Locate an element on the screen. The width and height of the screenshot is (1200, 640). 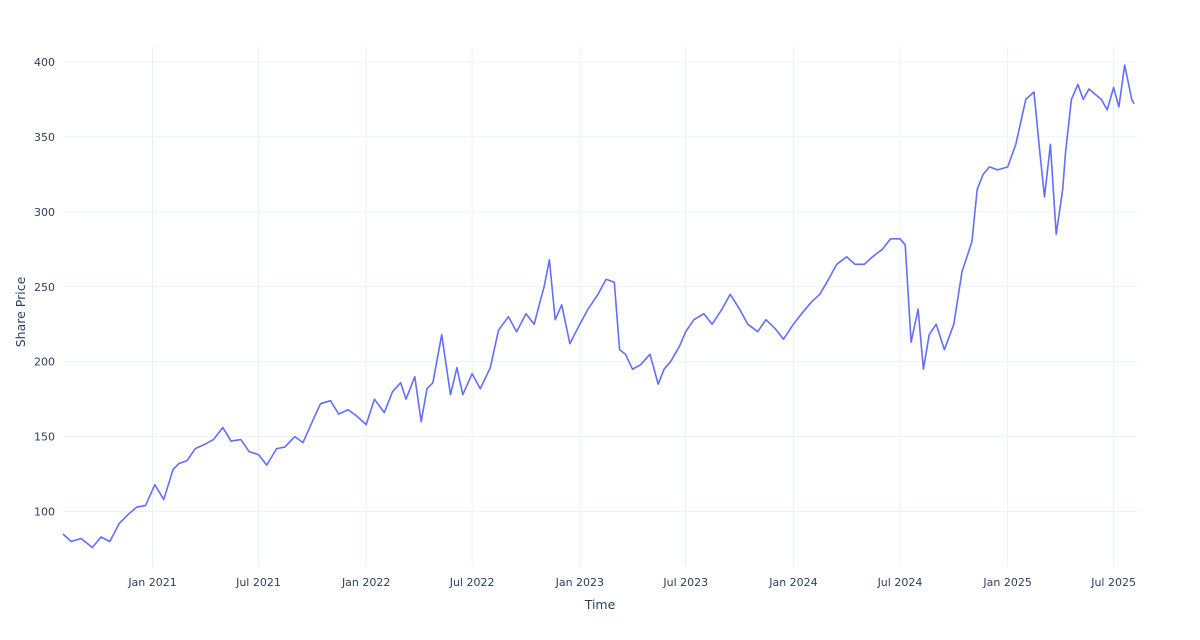
x-tick-label: Jul 2022 is located at coordinates (472, 582).